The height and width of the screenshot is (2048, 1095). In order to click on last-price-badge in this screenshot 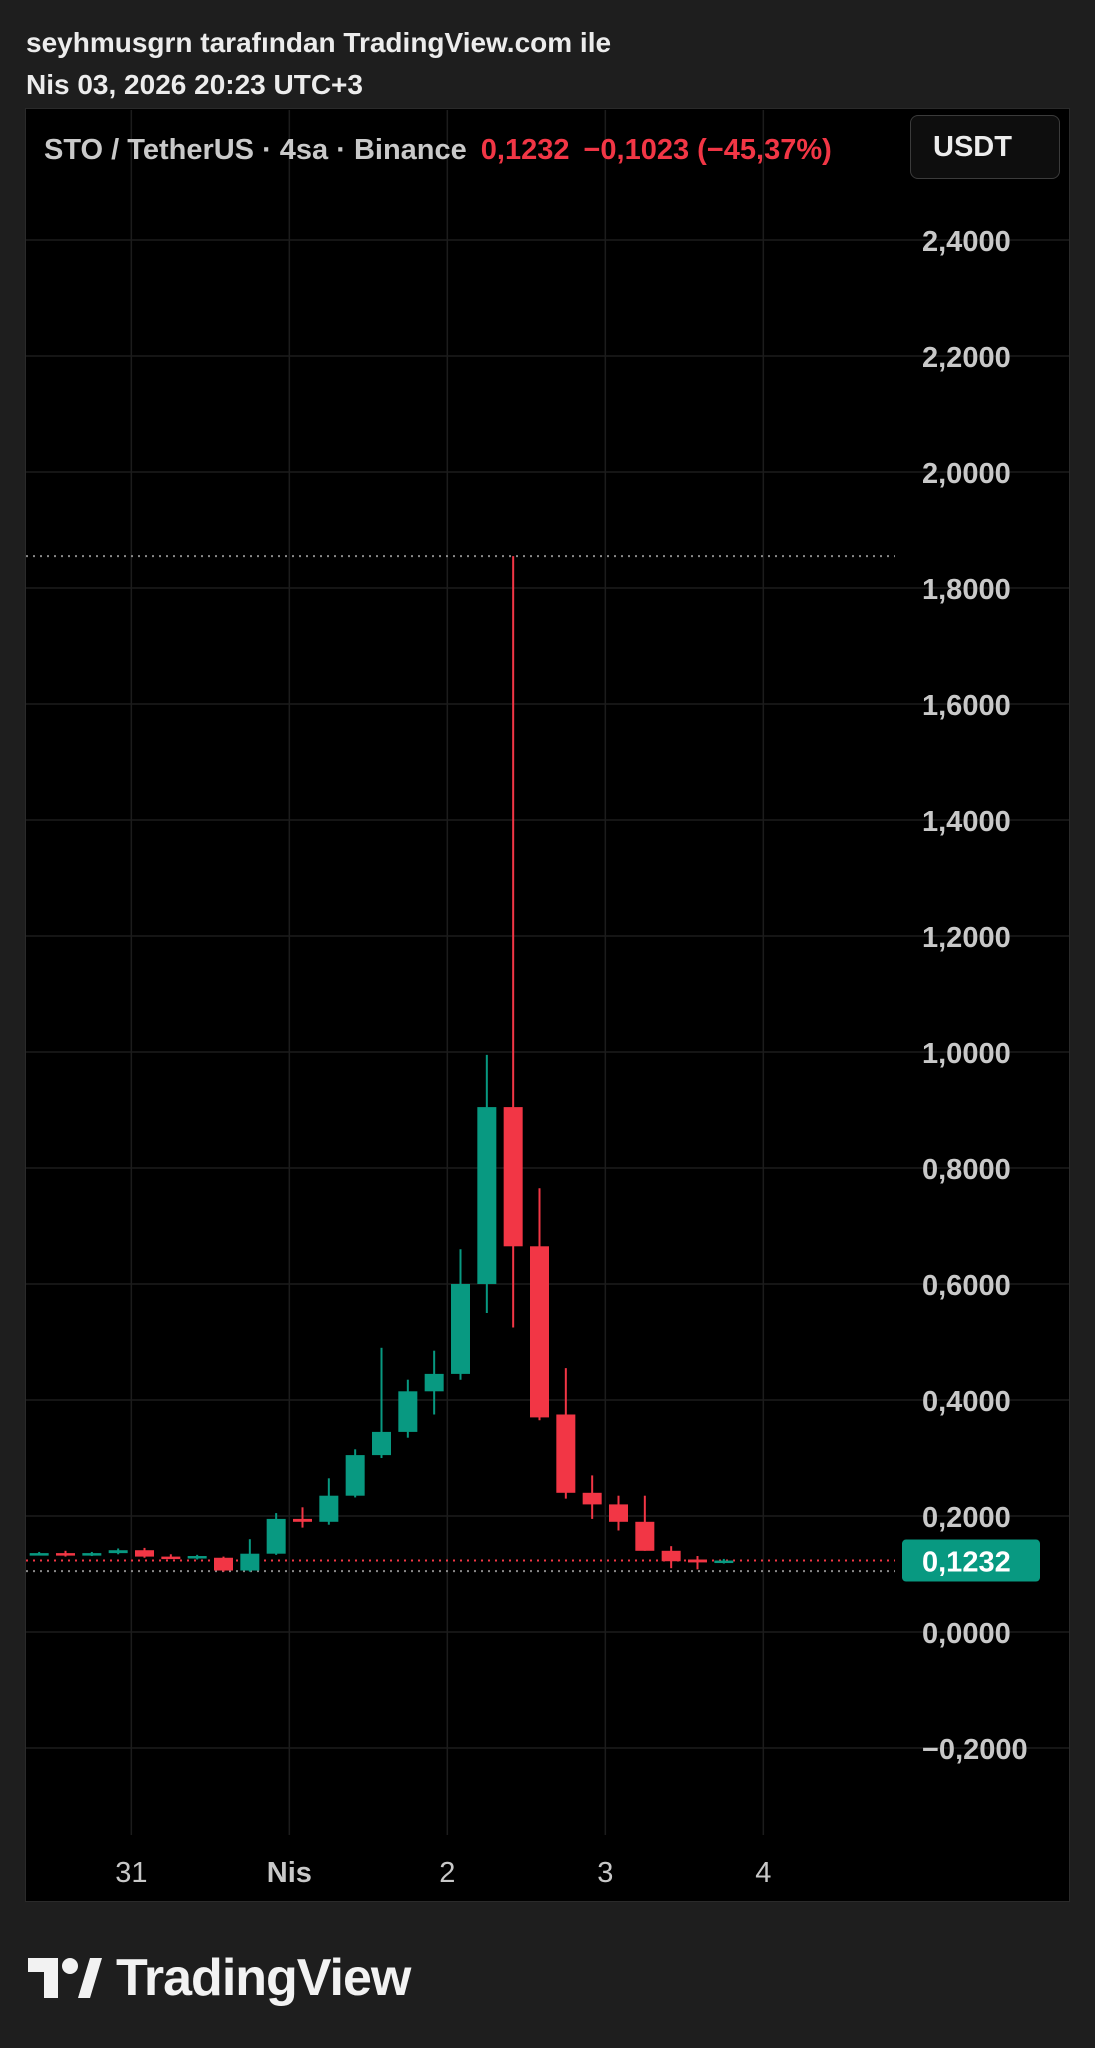, I will do `click(971, 1560)`.